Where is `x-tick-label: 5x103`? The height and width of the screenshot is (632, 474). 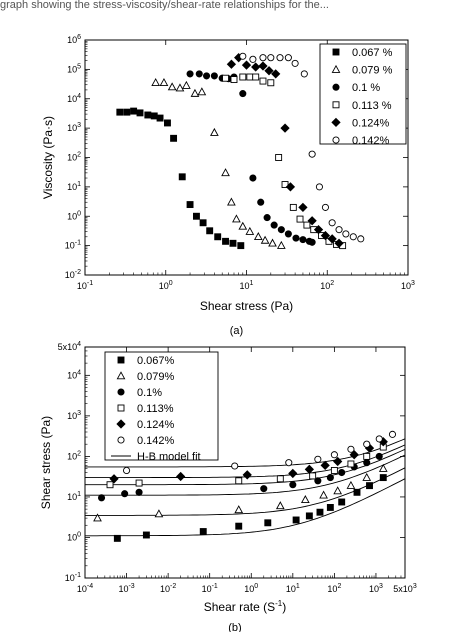 x-tick-label: 5x103 is located at coordinates (405, 588).